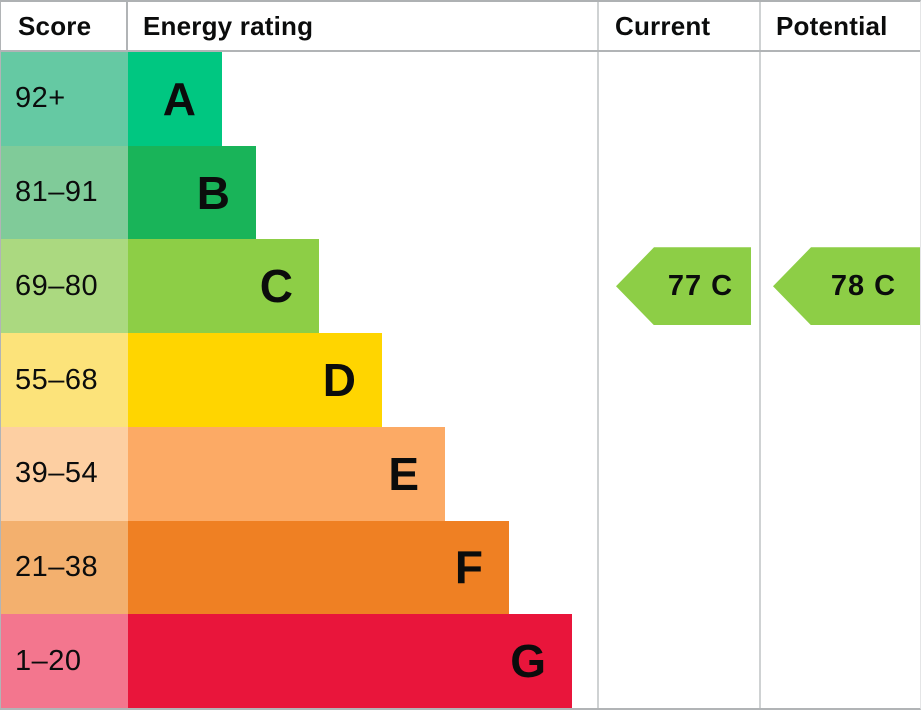  Describe the element at coordinates (255, 380) in the screenshot. I see `band-bar: D` at that location.